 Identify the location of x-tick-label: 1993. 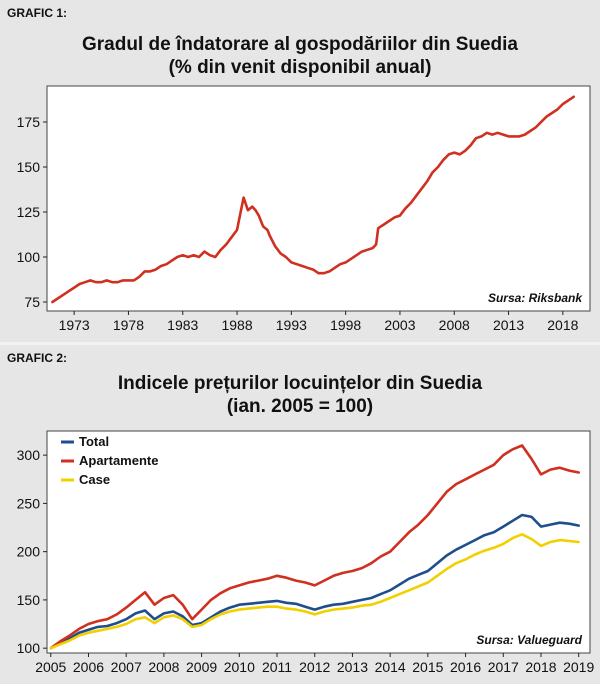
(291, 325).